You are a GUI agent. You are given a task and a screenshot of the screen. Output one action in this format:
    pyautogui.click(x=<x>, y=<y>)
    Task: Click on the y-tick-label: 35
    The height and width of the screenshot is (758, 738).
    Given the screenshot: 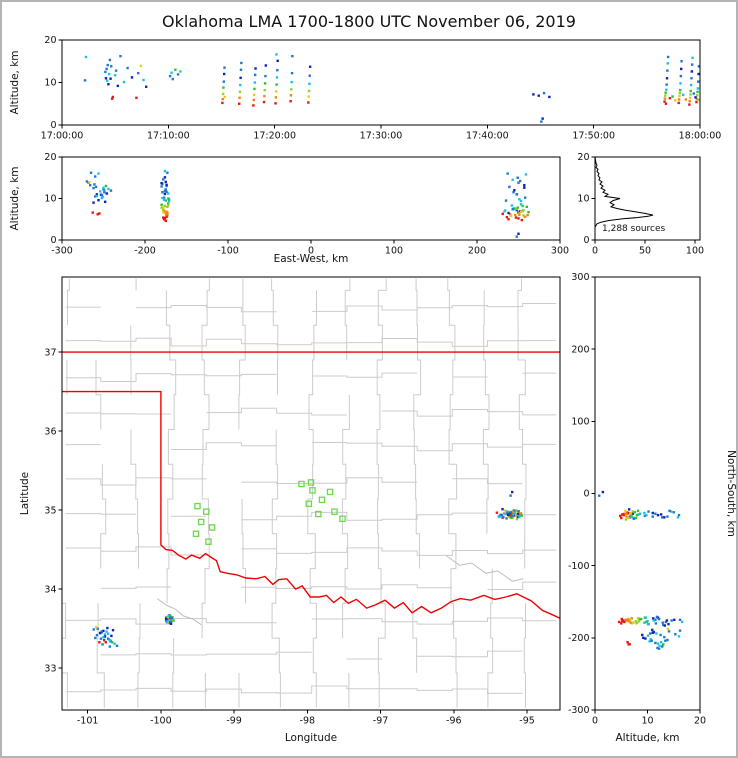 What is the action you would take?
    pyautogui.click(x=50, y=510)
    